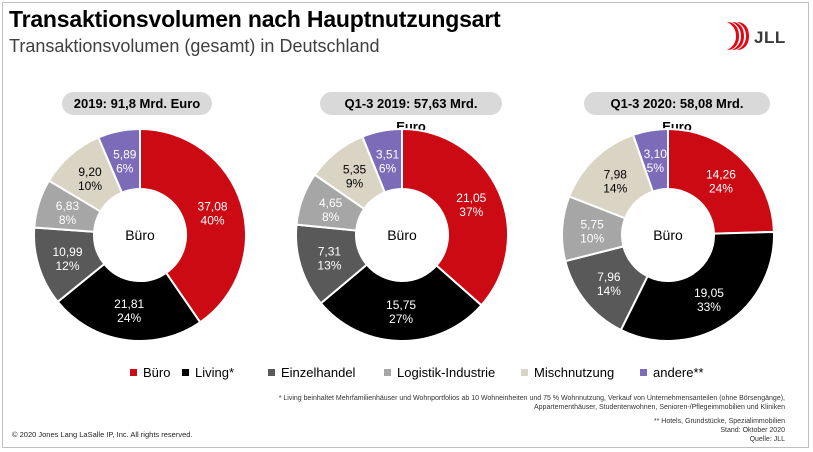 The width and height of the screenshot is (813, 452). I want to click on slice-value-label: 21,81, so click(129, 304).